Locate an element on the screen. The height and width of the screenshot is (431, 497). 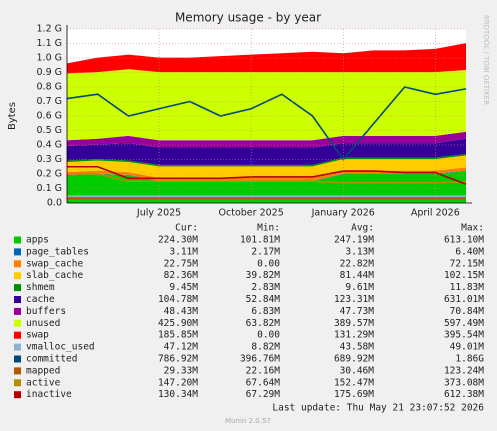
stats-value: 395.54M is located at coordinates (464, 335).